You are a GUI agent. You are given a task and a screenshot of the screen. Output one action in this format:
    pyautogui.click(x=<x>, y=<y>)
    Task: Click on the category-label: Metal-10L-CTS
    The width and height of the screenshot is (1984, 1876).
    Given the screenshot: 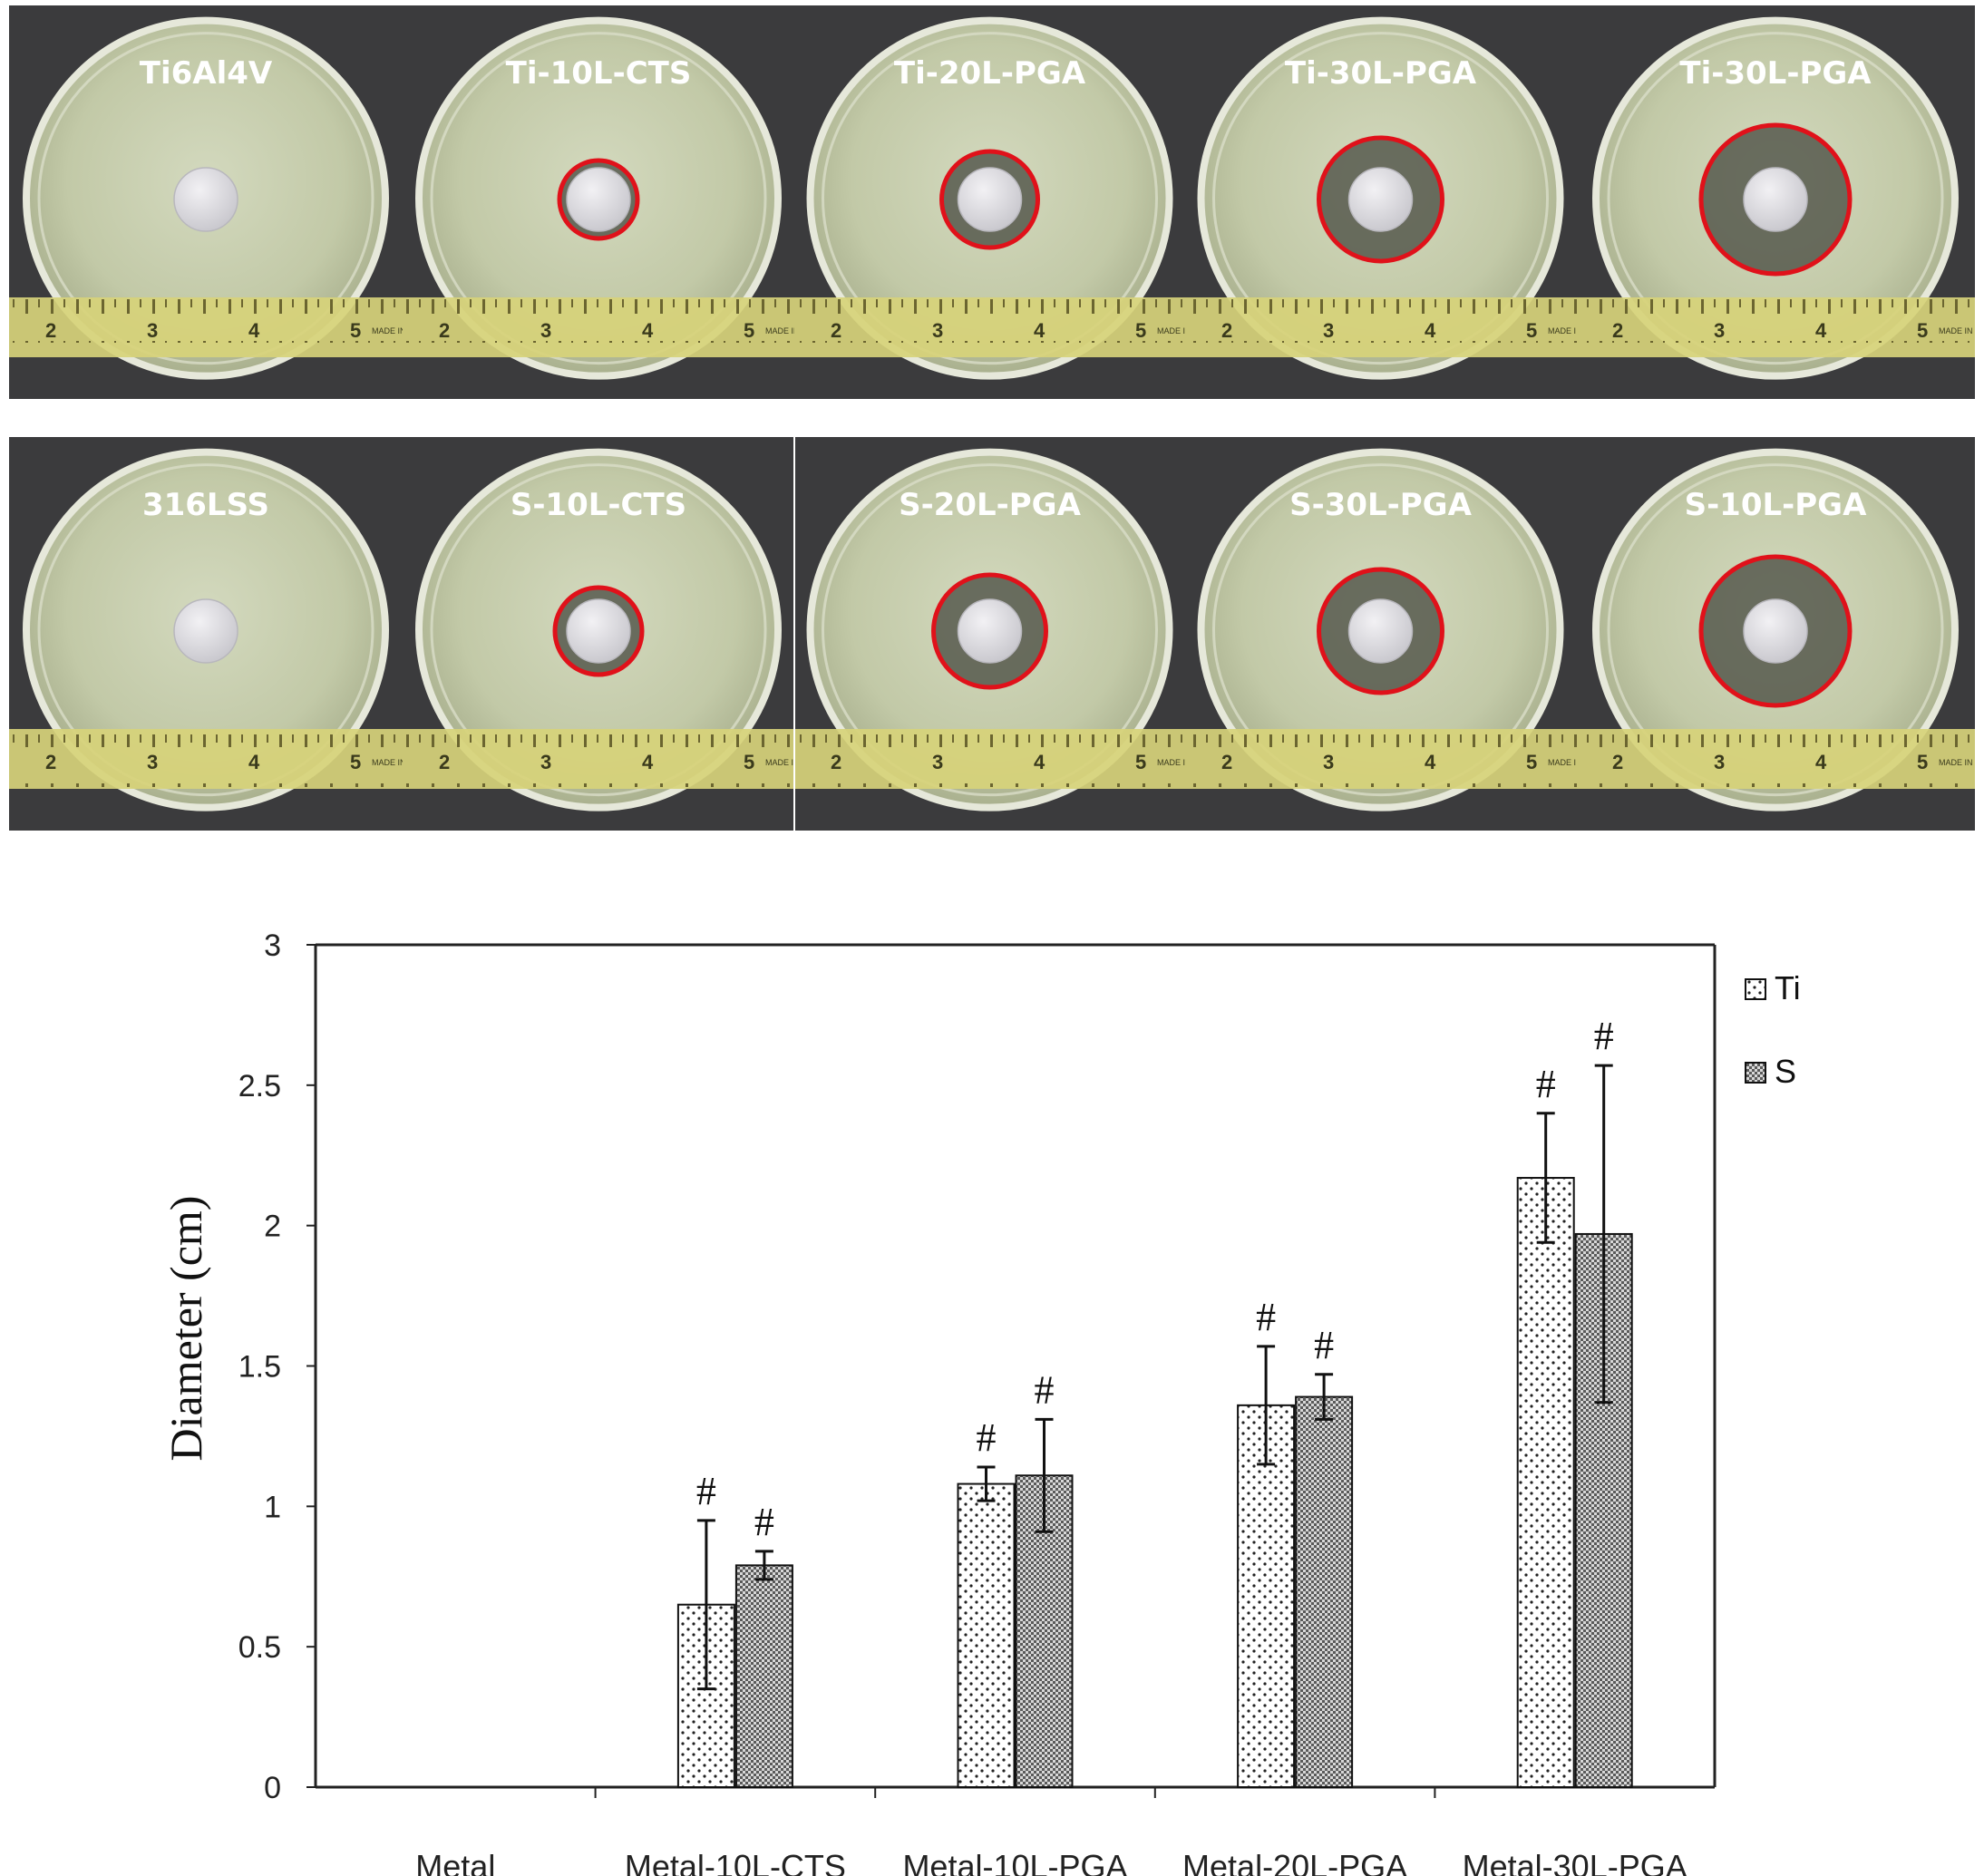 What is the action you would take?
    pyautogui.click(x=735, y=1862)
    